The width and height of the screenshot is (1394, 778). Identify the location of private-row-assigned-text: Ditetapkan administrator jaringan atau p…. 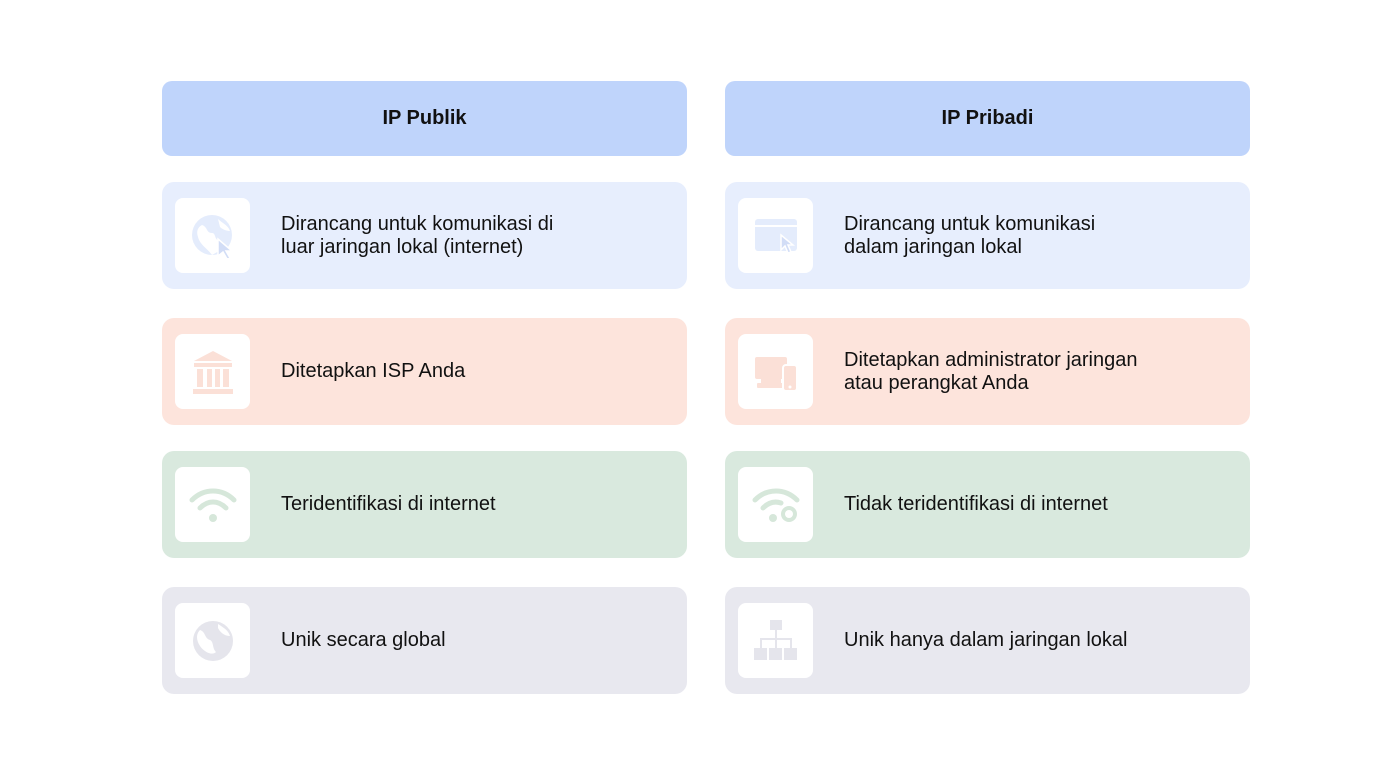
(991, 371).